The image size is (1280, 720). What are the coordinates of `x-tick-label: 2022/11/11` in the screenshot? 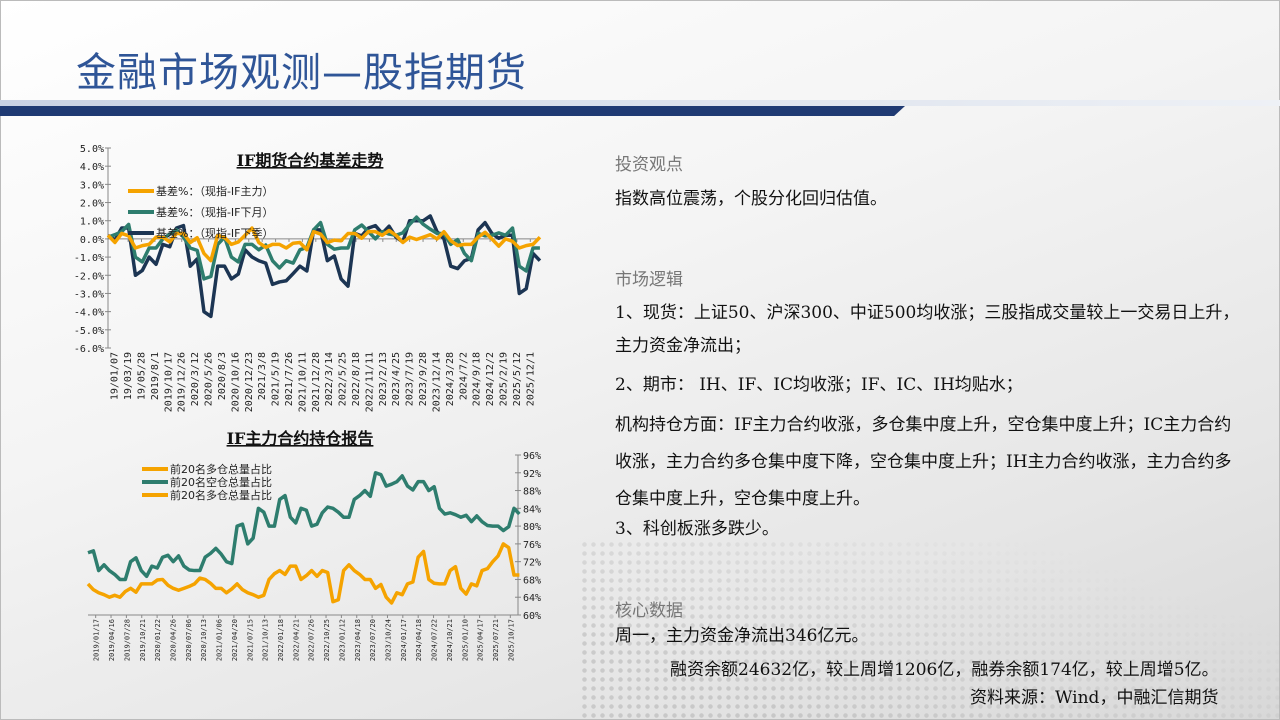 It's located at (369, 382).